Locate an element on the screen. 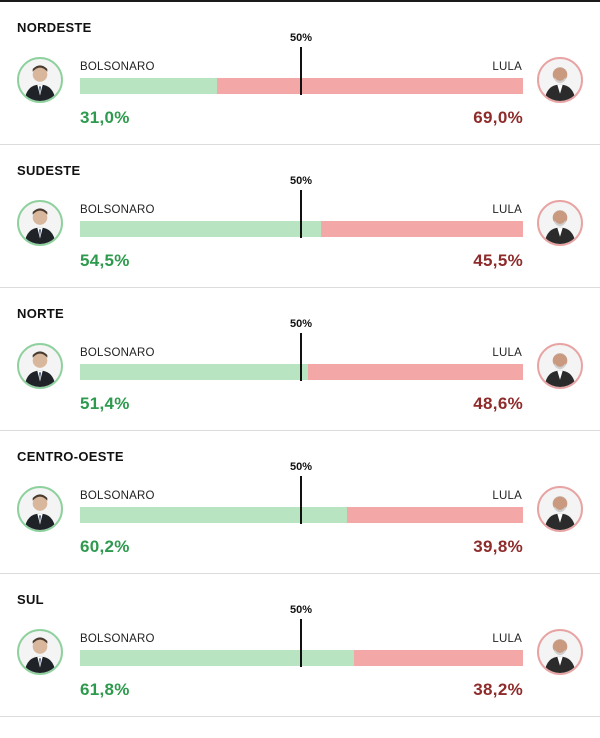 The width and height of the screenshot is (600, 738). region-title: NORDESTE is located at coordinates (54, 27).